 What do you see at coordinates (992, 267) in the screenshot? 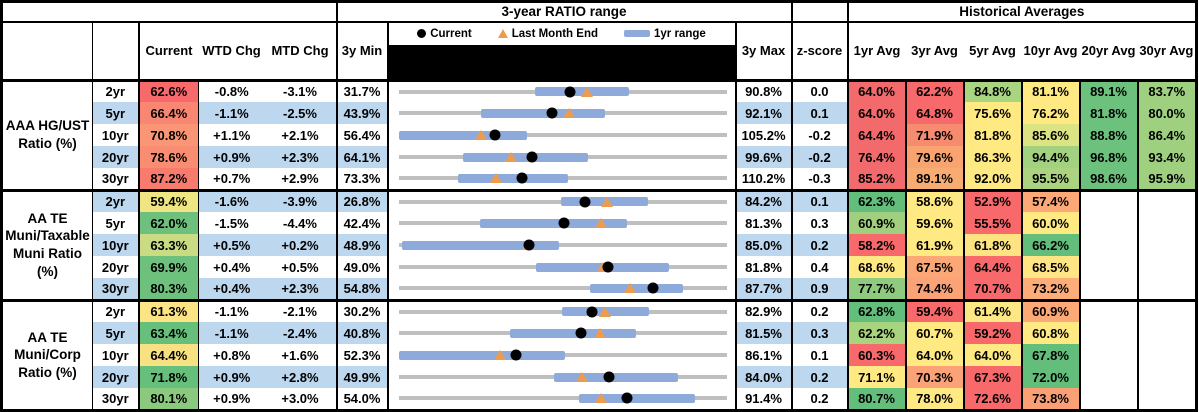
I see `avg-5yr-cell: 64.4%` at bounding box center [992, 267].